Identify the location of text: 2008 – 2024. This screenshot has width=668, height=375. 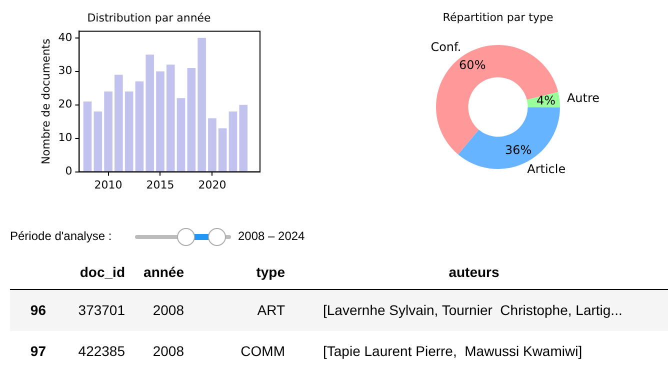
(271, 236).